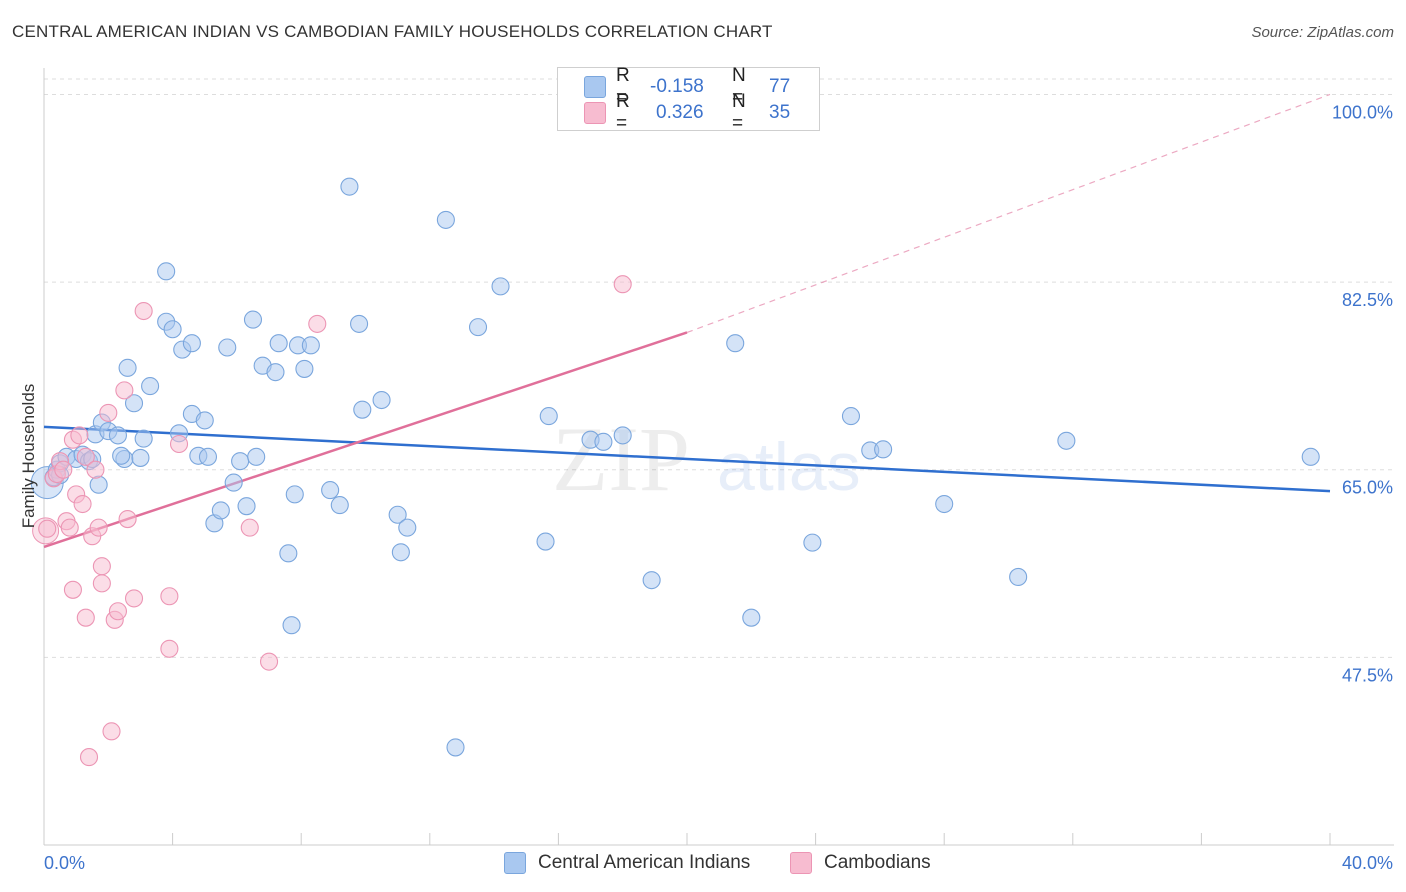 This screenshot has height=892, width=1406. What do you see at coordinates (1367, 488) in the screenshot?
I see `y-tick-label: 65.0%` at bounding box center [1367, 488].